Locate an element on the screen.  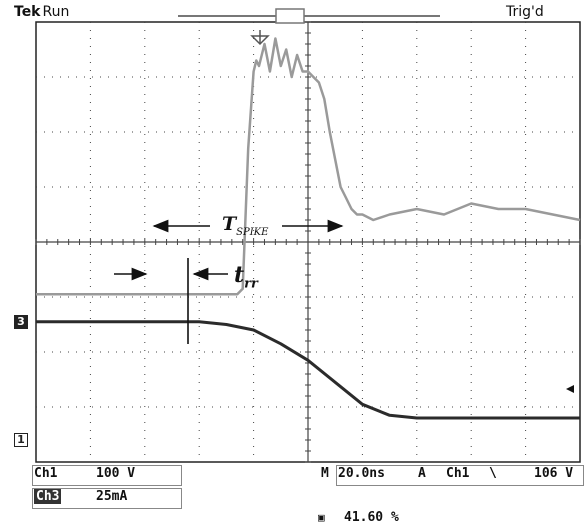
trigger-level-icon is located at coordinates (570, 389).